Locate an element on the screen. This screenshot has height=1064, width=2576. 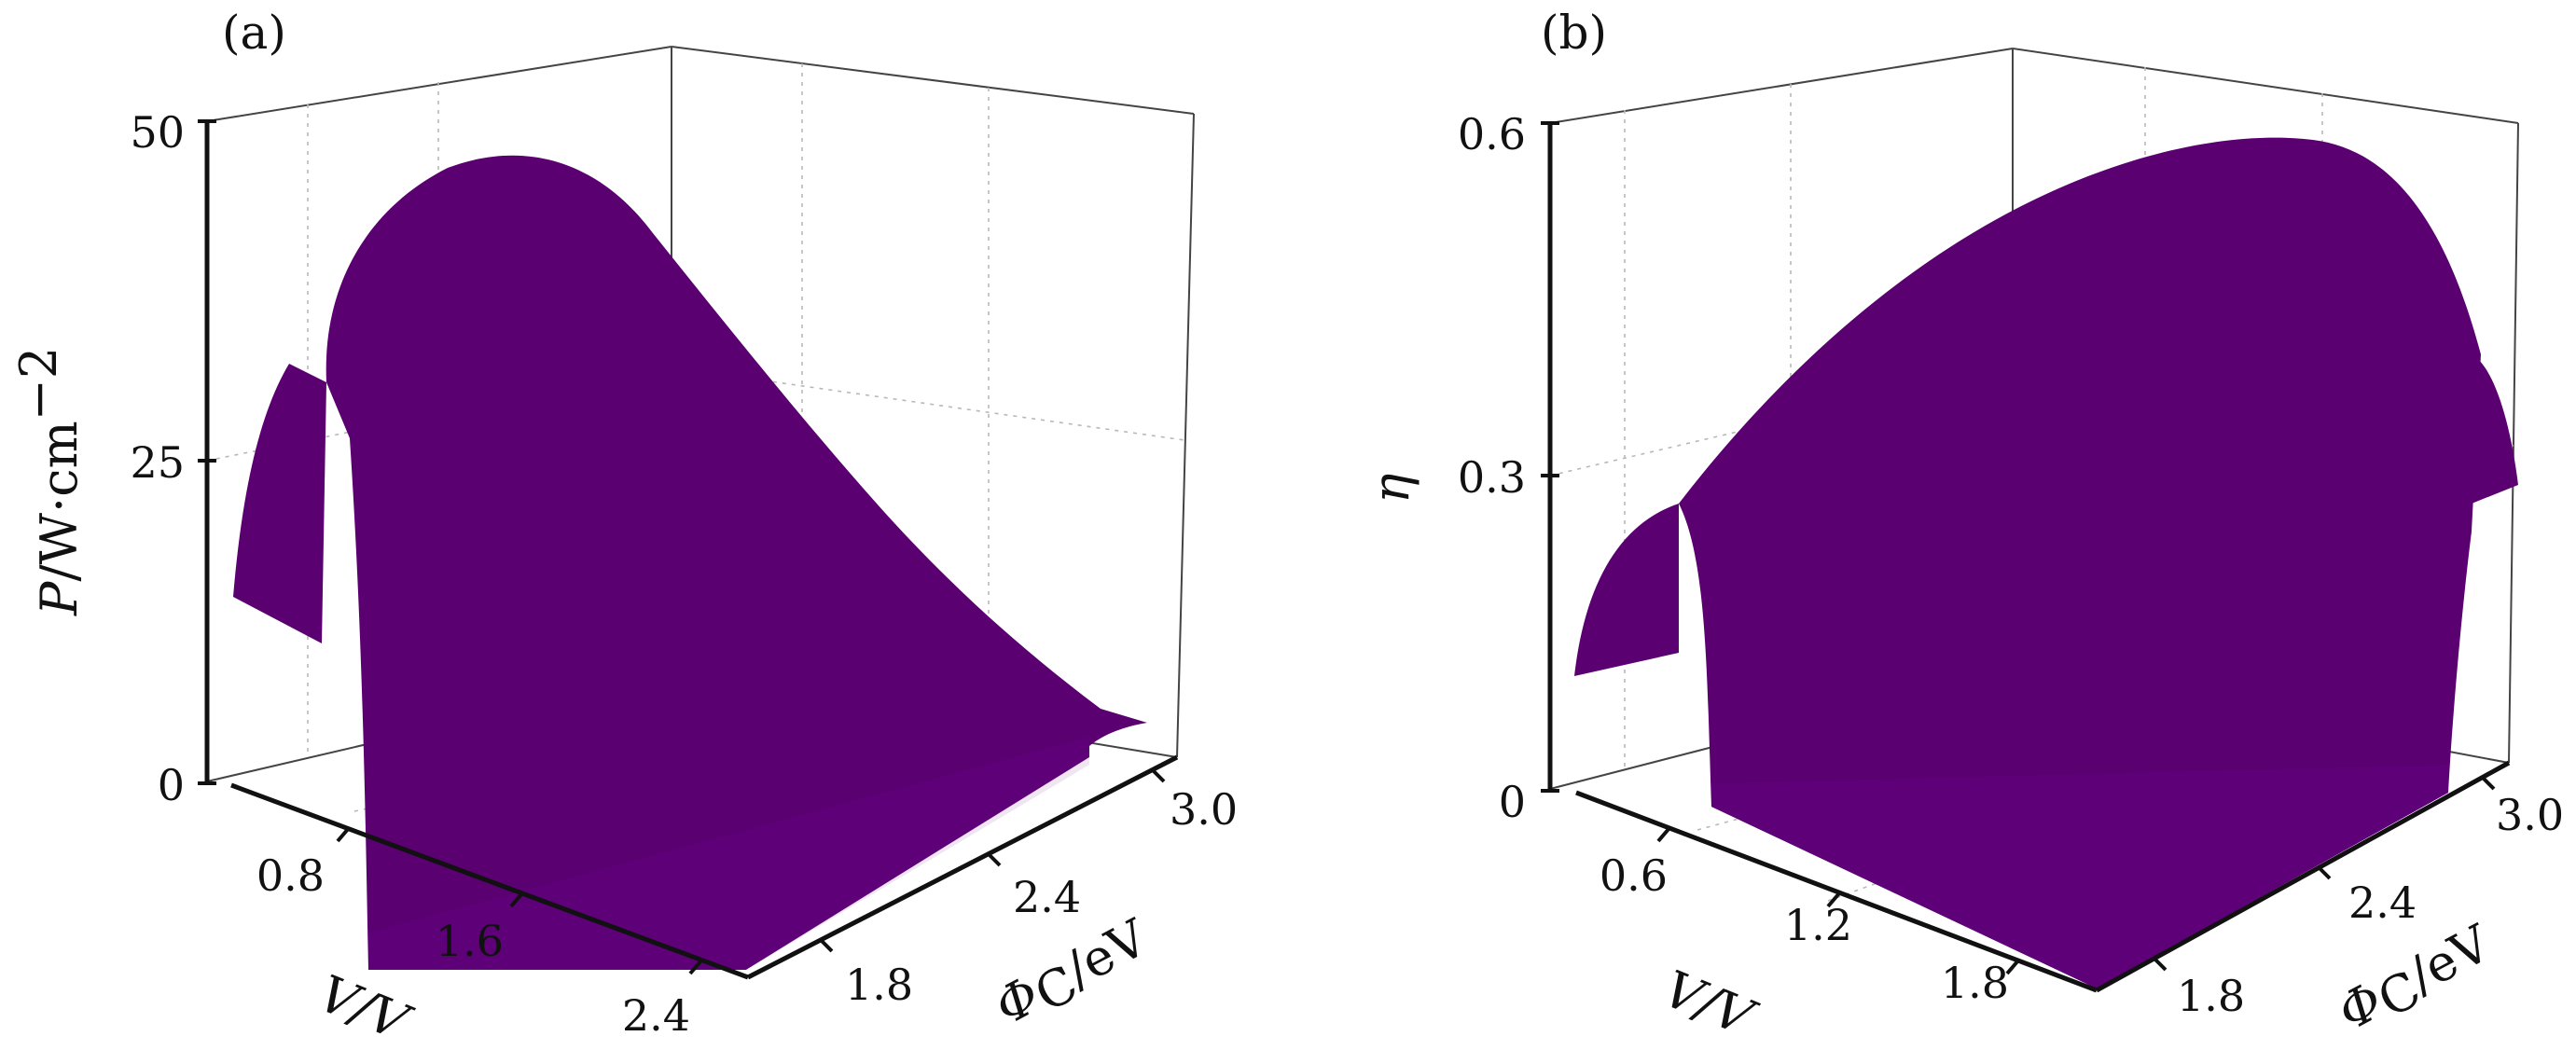
panel-a-z-axis: 50 25 0 P/W·cm−2 is located at coordinates (112, 458).